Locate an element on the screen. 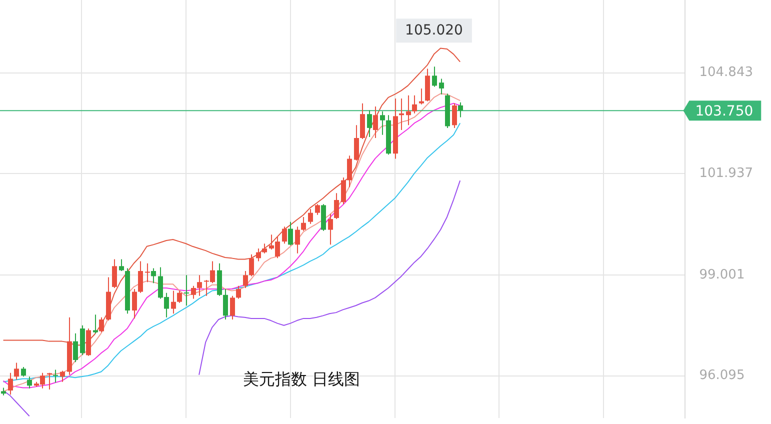 This screenshot has height=424, width=771. y-tick-label: 104.843 is located at coordinates (726, 72).